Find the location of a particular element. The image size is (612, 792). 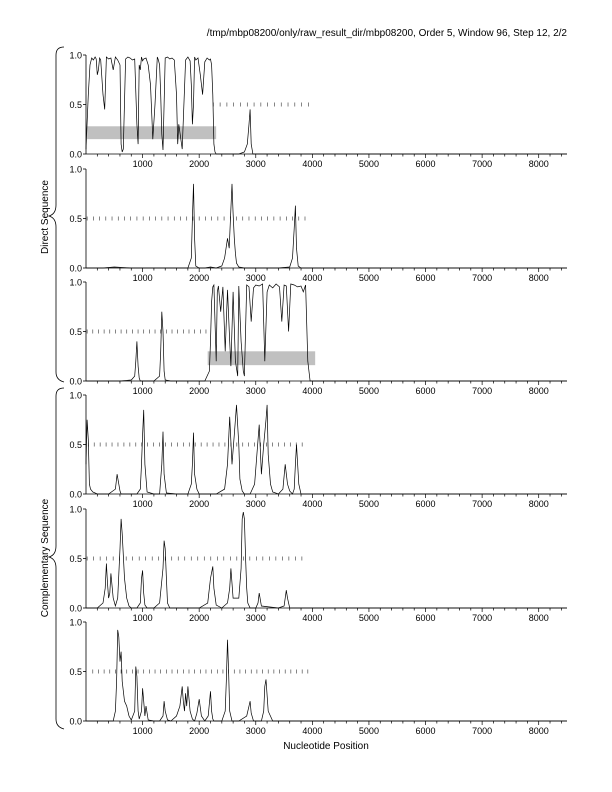

complementary-sequence-brace is located at coordinates (56, 558).